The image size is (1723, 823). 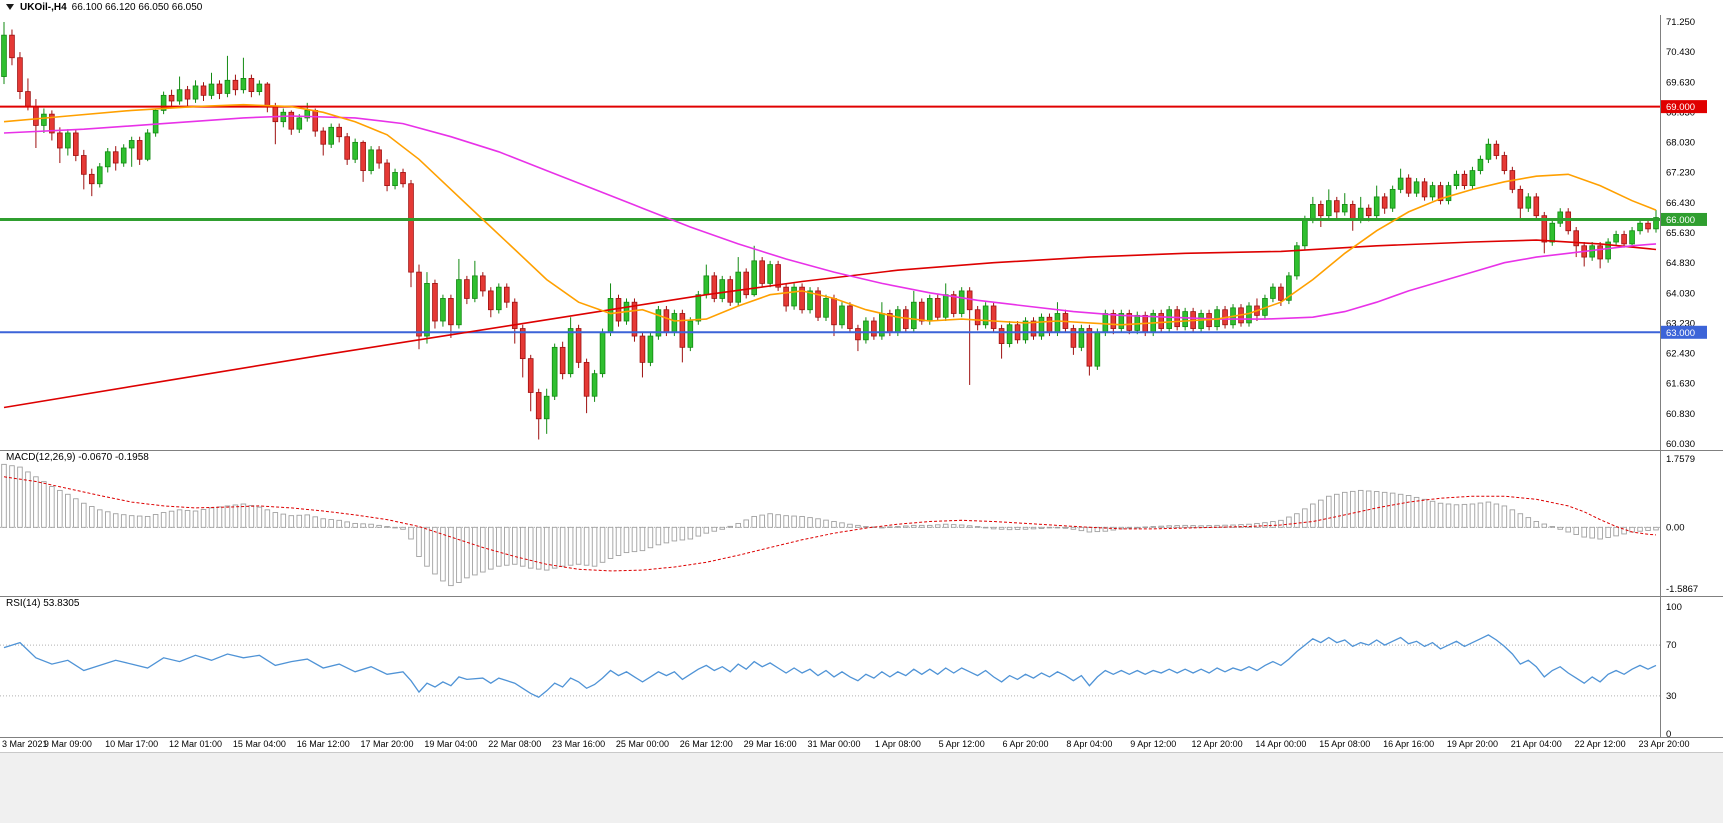 I want to click on time-axis-label: 12 Mar 01:00, so click(x=195, y=744).